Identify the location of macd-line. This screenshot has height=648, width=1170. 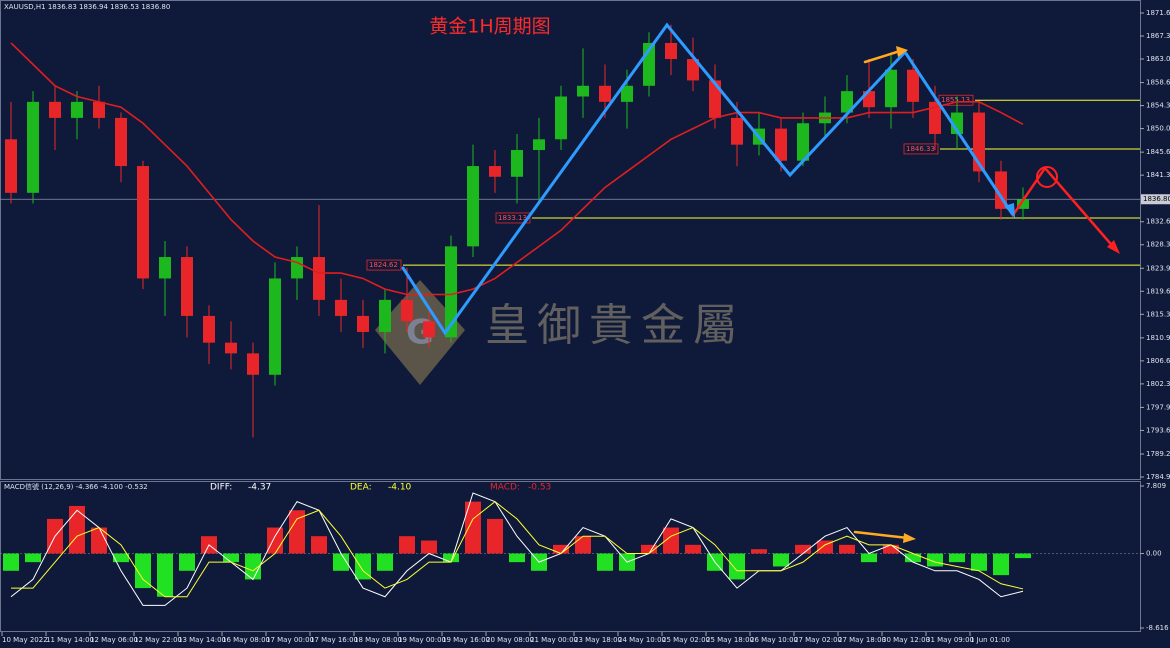
(517, 549).